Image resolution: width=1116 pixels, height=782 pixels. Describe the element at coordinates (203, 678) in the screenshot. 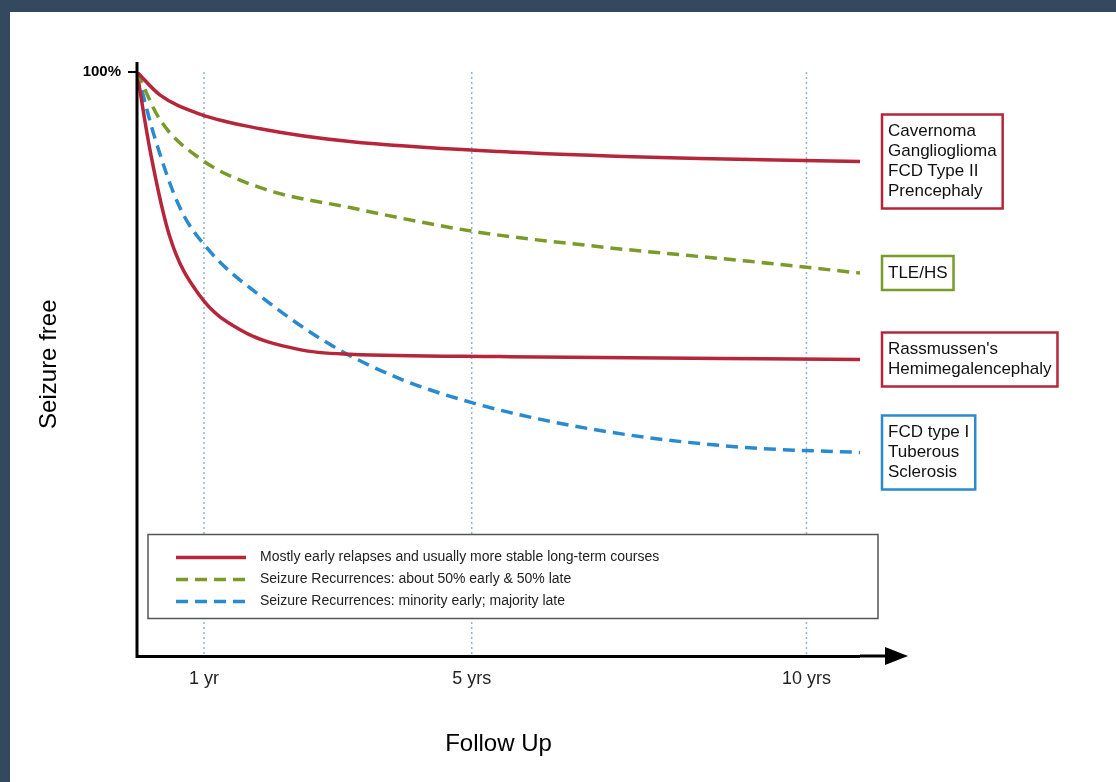

I see `x-tick-label: 1 yr` at that location.